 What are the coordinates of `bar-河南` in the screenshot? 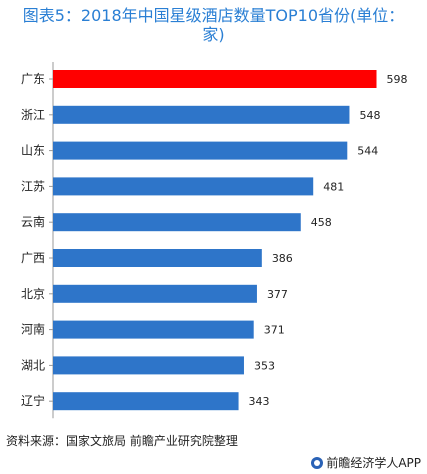 It's located at (153, 329).